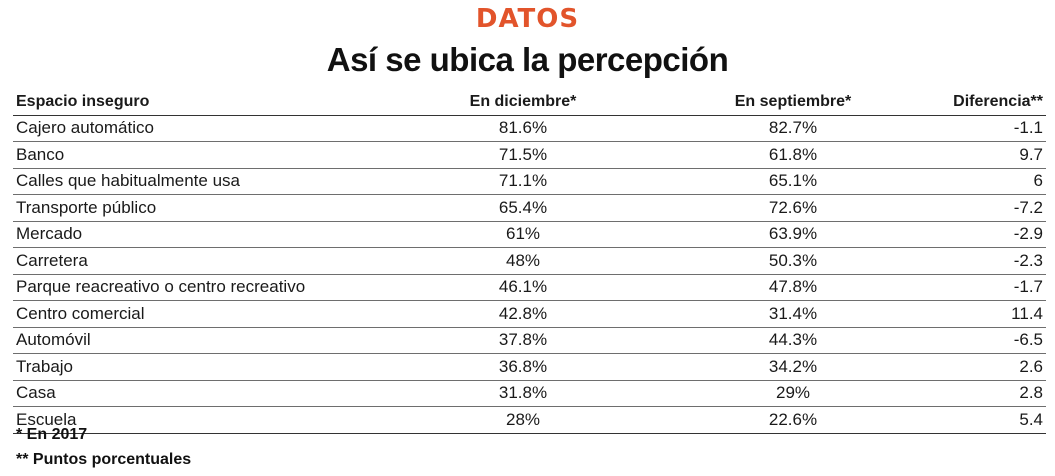  Describe the element at coordinates (793, 102) in the screenshot. I see `column-header-septiembre: En septiembre*` at that location.